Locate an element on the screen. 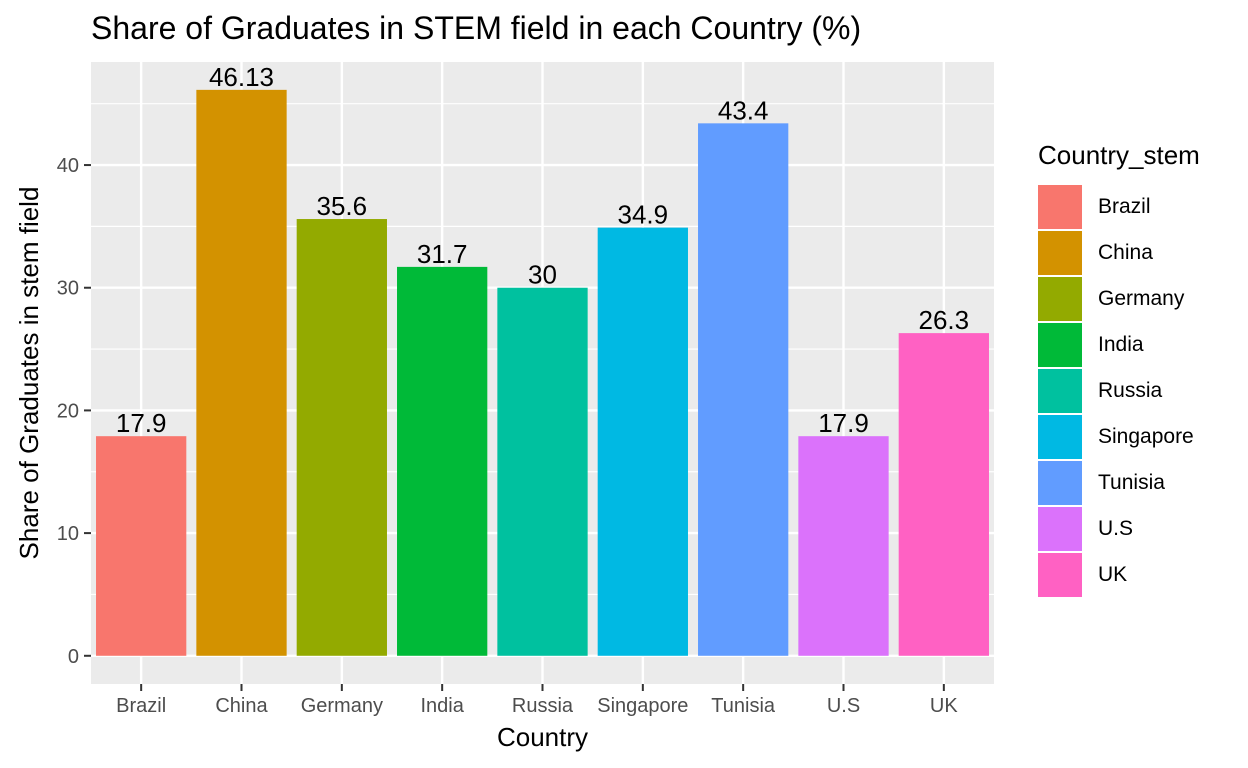 The image size is (1248, 768). y-tick-label: 10 is located at coordinates (68, 534).